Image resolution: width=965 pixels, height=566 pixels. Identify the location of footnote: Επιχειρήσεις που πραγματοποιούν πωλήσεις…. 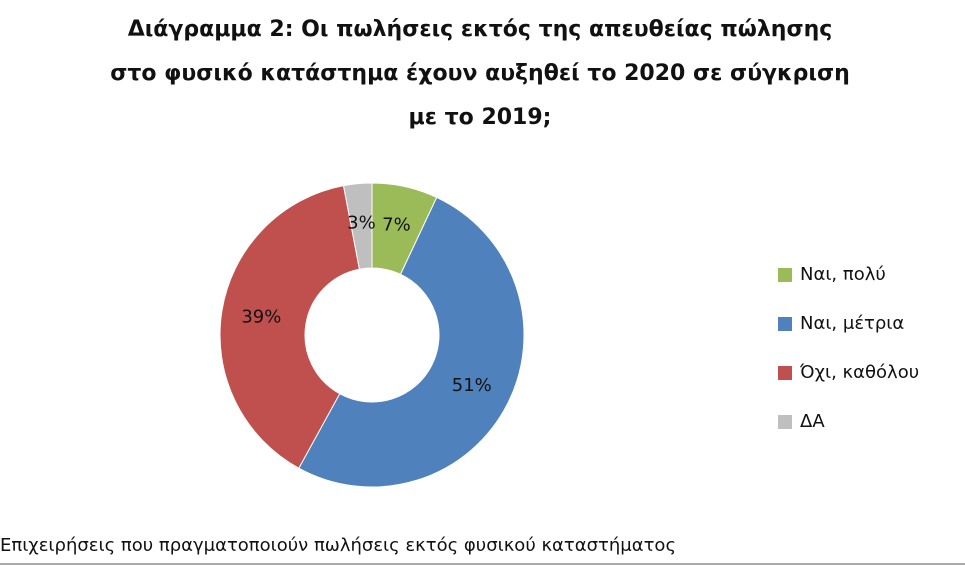
(338, 545).